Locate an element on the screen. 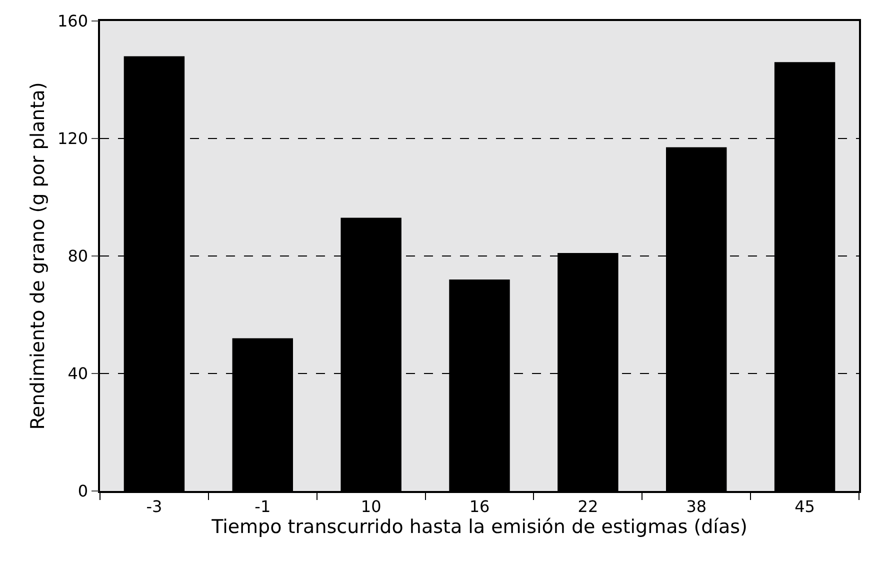  y-tick-label: 40 is located at coordinates (78, 374).